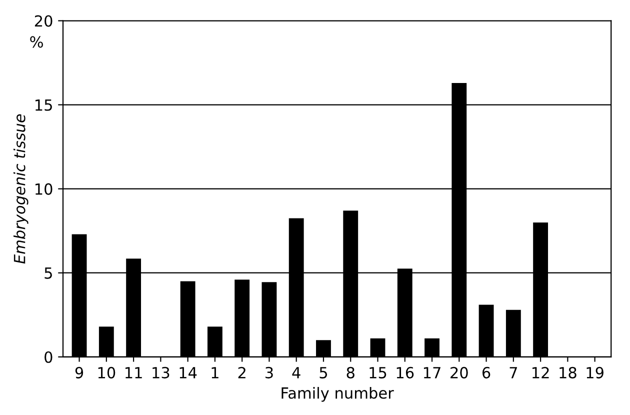 The image size is (630, 415). What do you see at coordinates (134, 372) in the screenshot?
I see `x-tick-label: 11` at bounding box center [134, 372].